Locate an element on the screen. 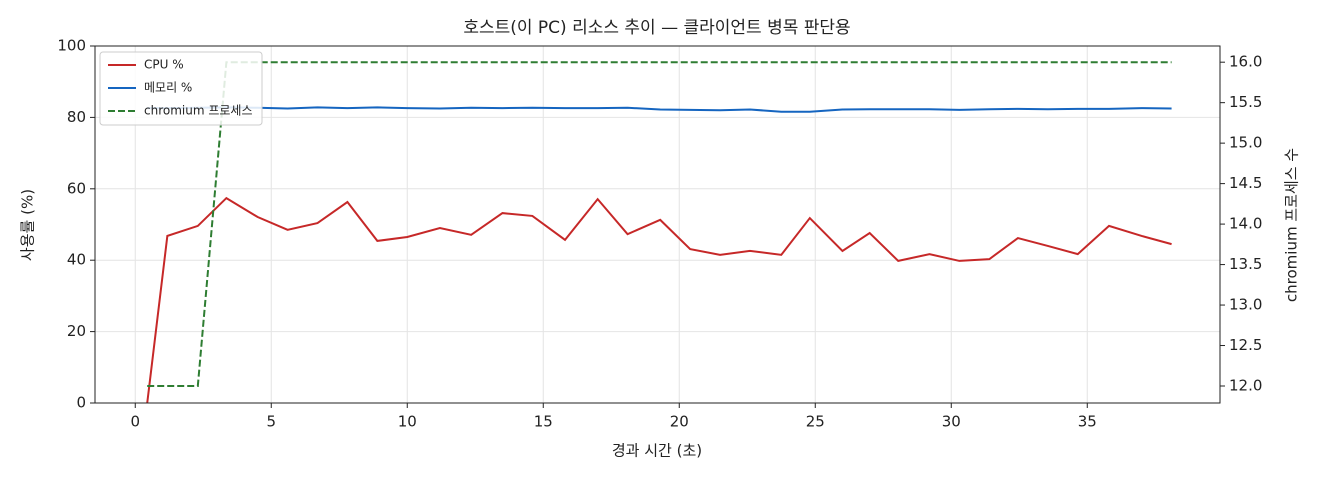 The image size is (1320, 484). y-tick-label: 40 is located at coordinates (76, 260).